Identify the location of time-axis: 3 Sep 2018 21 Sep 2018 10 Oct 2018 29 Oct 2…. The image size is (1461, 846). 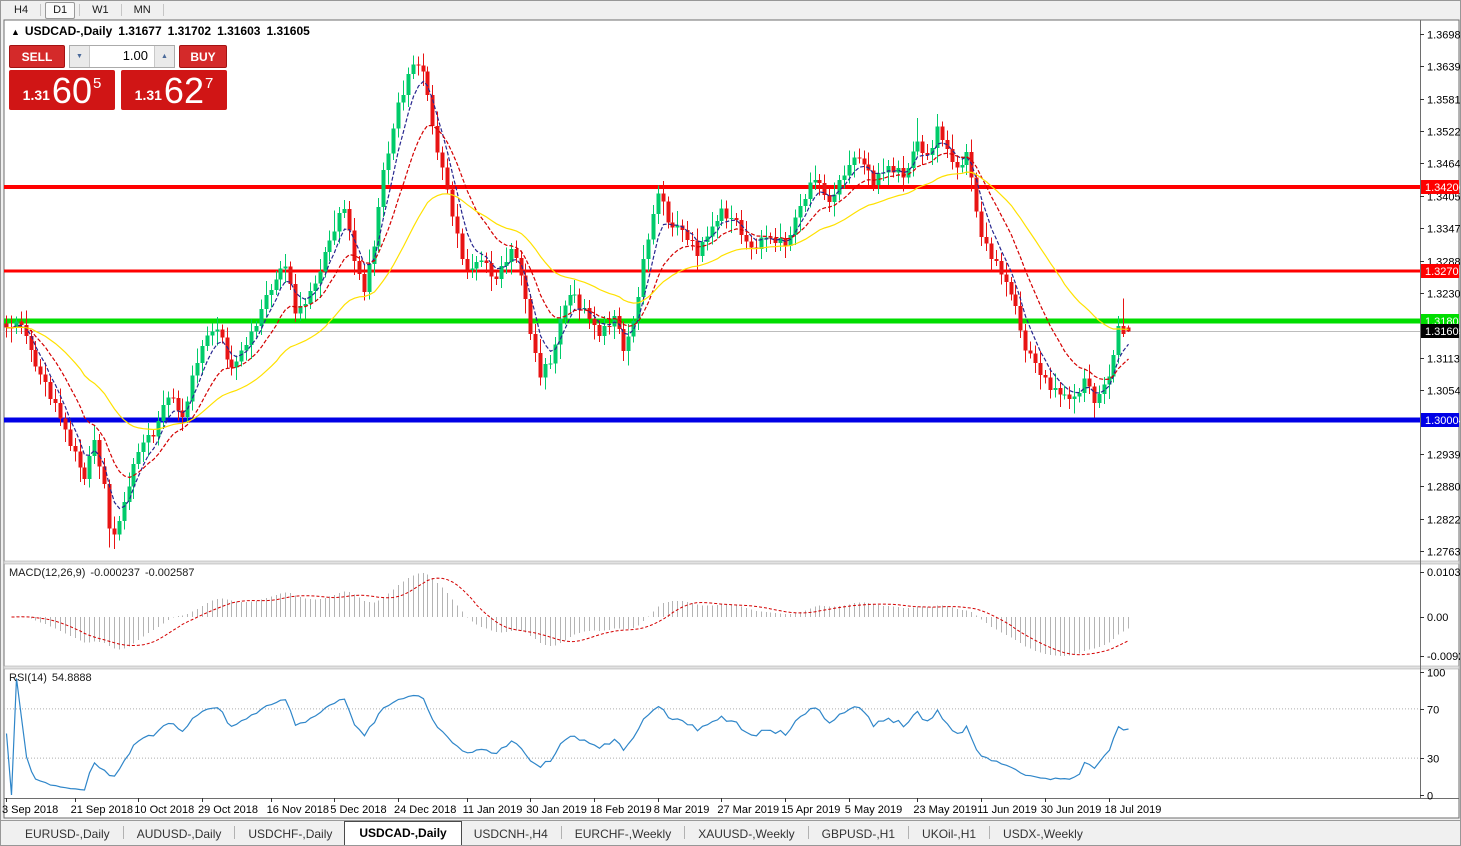
(581, 807).